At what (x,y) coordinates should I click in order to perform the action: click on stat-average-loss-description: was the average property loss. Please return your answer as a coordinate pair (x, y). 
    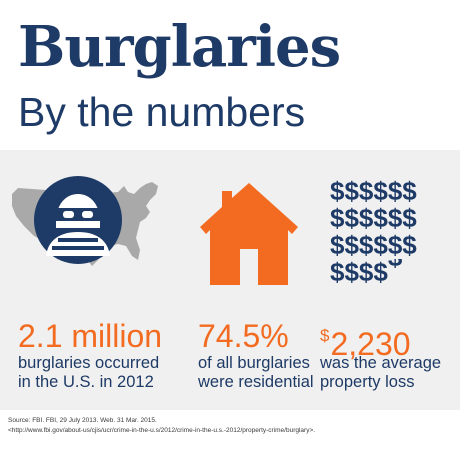
    Looking at the image, I should click on (381, 372).